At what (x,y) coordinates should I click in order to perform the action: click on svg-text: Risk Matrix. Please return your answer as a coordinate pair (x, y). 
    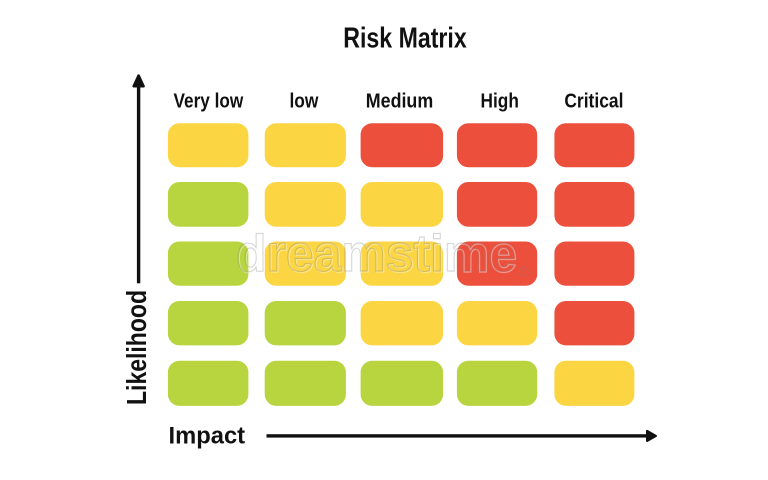
    Looking at the image, I should click on (404, 38).